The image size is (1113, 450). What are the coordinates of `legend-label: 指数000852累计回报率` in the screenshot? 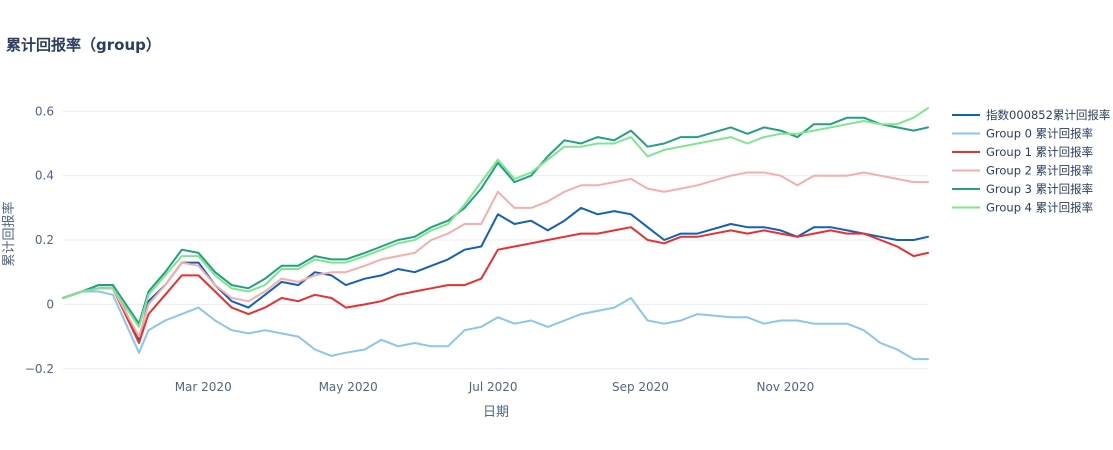 It's located at (1048, 115).